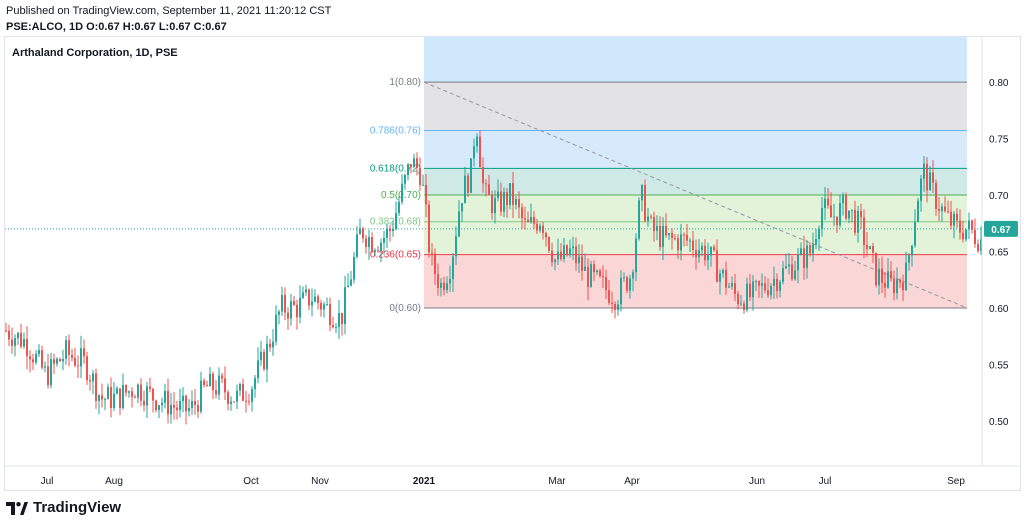 The height and width of the screenshot is (525, 1024). Describe the element at coordinates (1001, 230) in the screenshot. I see `last-price-text: 0.67` at that location.